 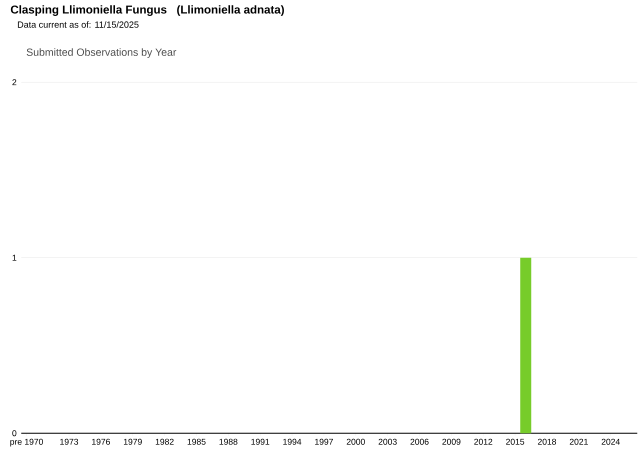 What do you see at coordinates (611, 441) in the screenshot?
I see `x-tick-label: 2024` at bounding box center [611, 441].